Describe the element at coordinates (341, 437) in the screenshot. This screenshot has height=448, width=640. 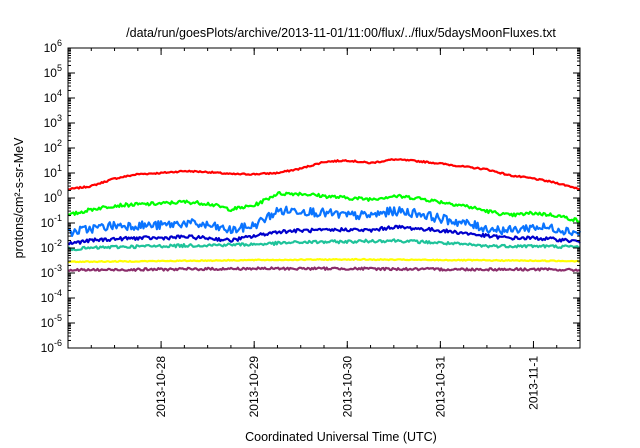
I see `x-axis-label: Coordinated Universal Time (UTC)` at that location.